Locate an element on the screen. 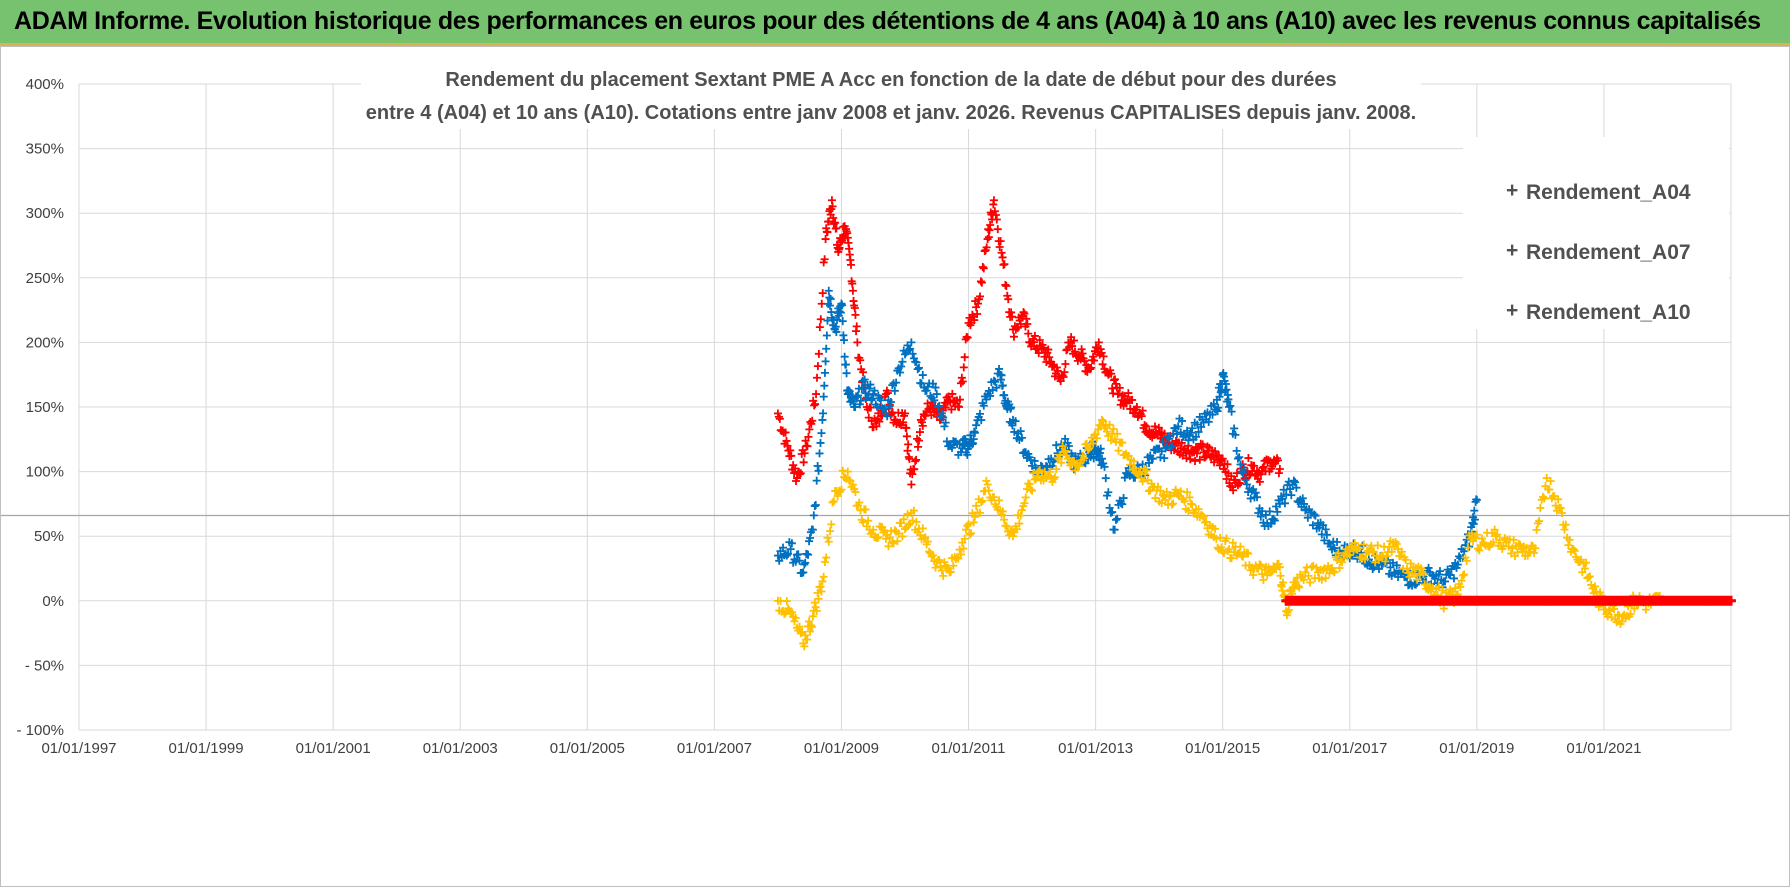  x-tick-label: 01/01/2011 is located at coordinates (969, 748).